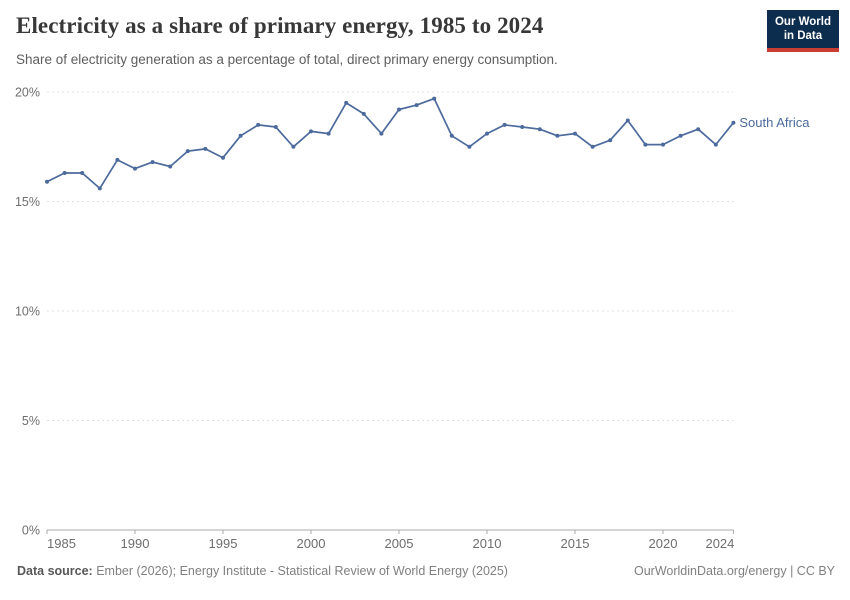  What do you see at coordinates (575, 543) in the screenshot?
I see `x-axis-tick-label: 2015` at bounding box center [575, 543].